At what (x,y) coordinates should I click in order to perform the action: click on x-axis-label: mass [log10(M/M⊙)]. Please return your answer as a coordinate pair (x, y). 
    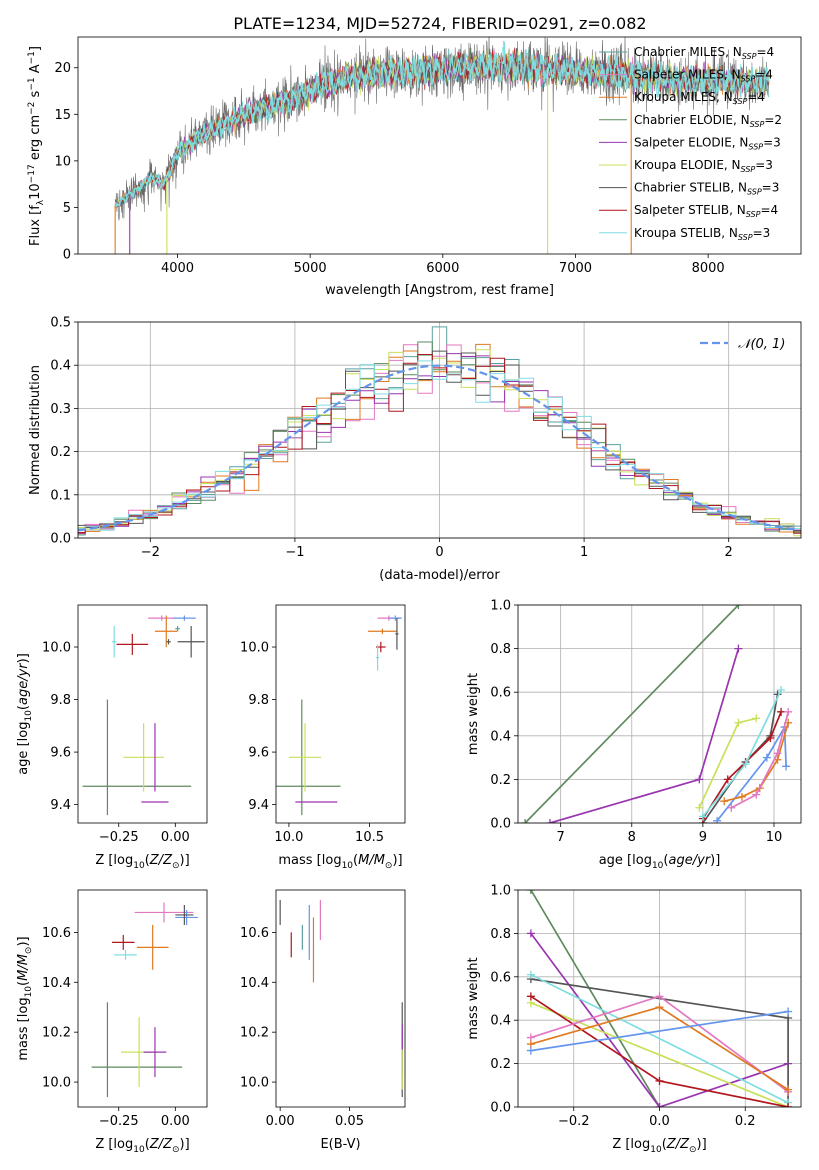
    Looking at the image, I should click on (340, 862).